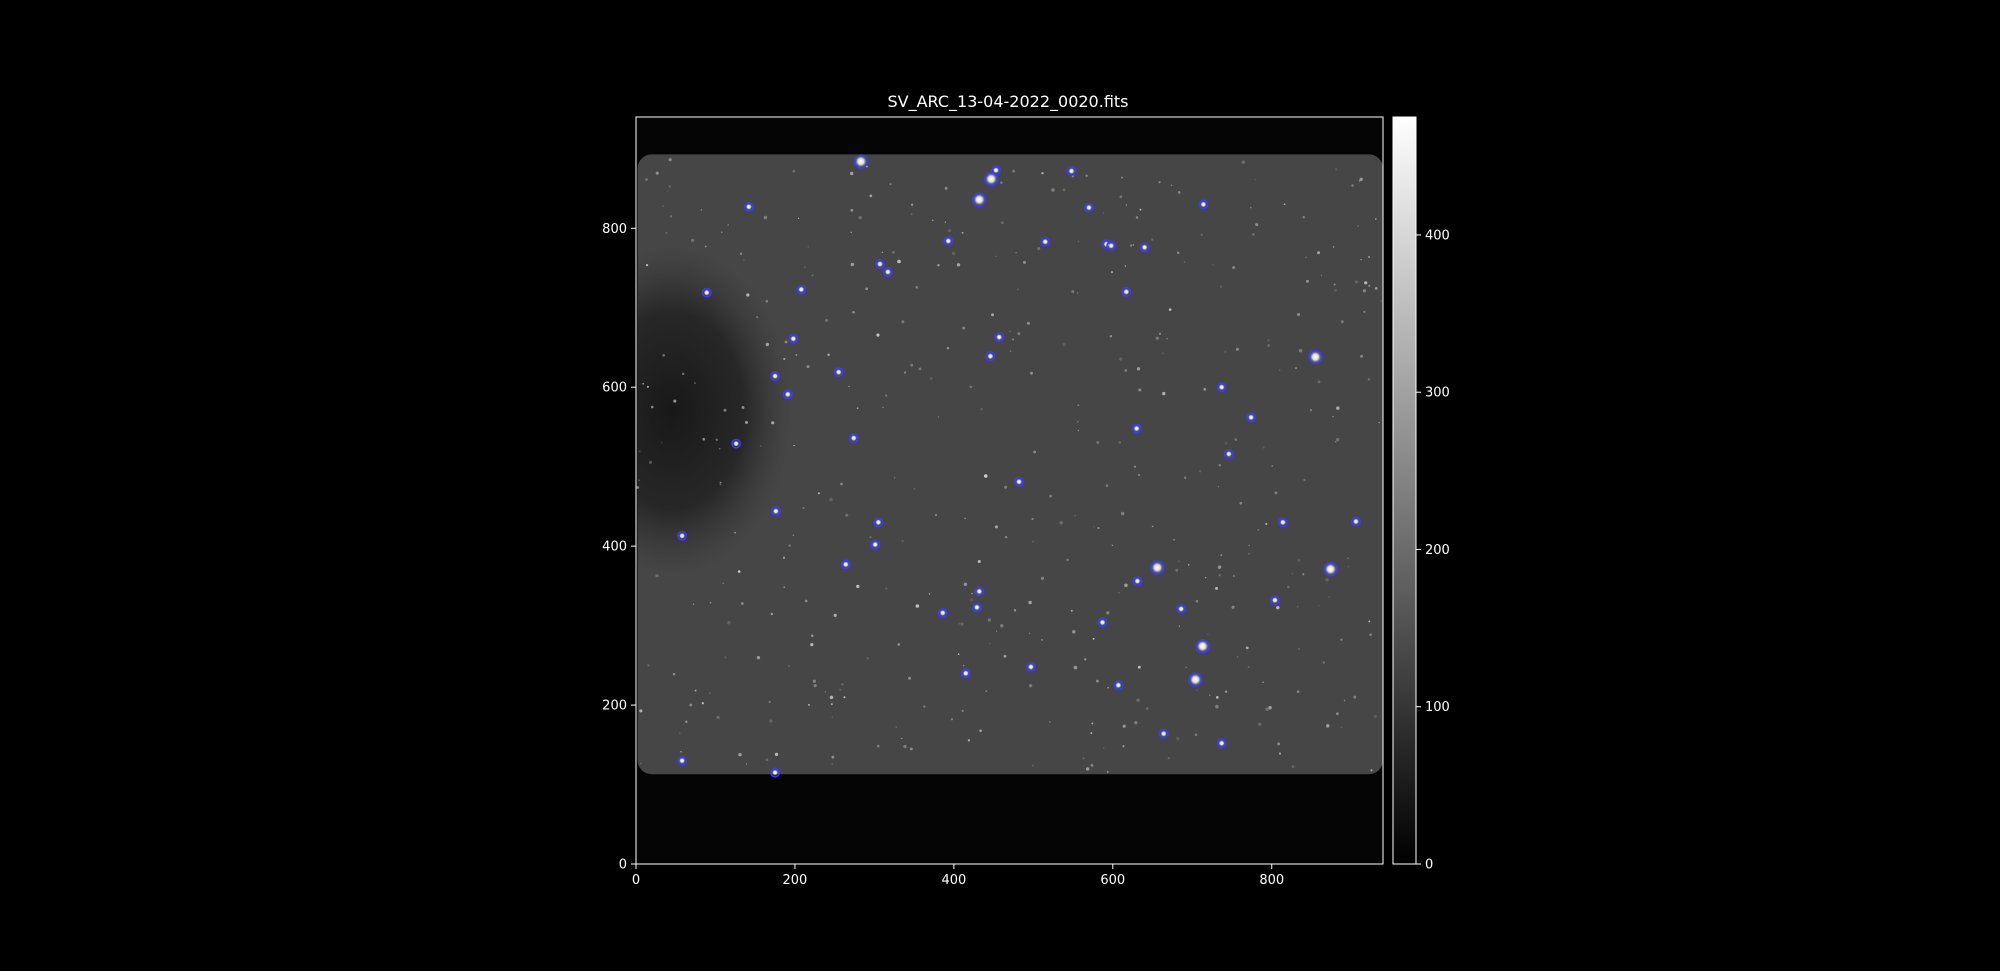 This screenshot has height=971, width=2000. Describe the element at coordinates (636, 880) in the screenshot. I see `x-tick-label: 0` at that location.